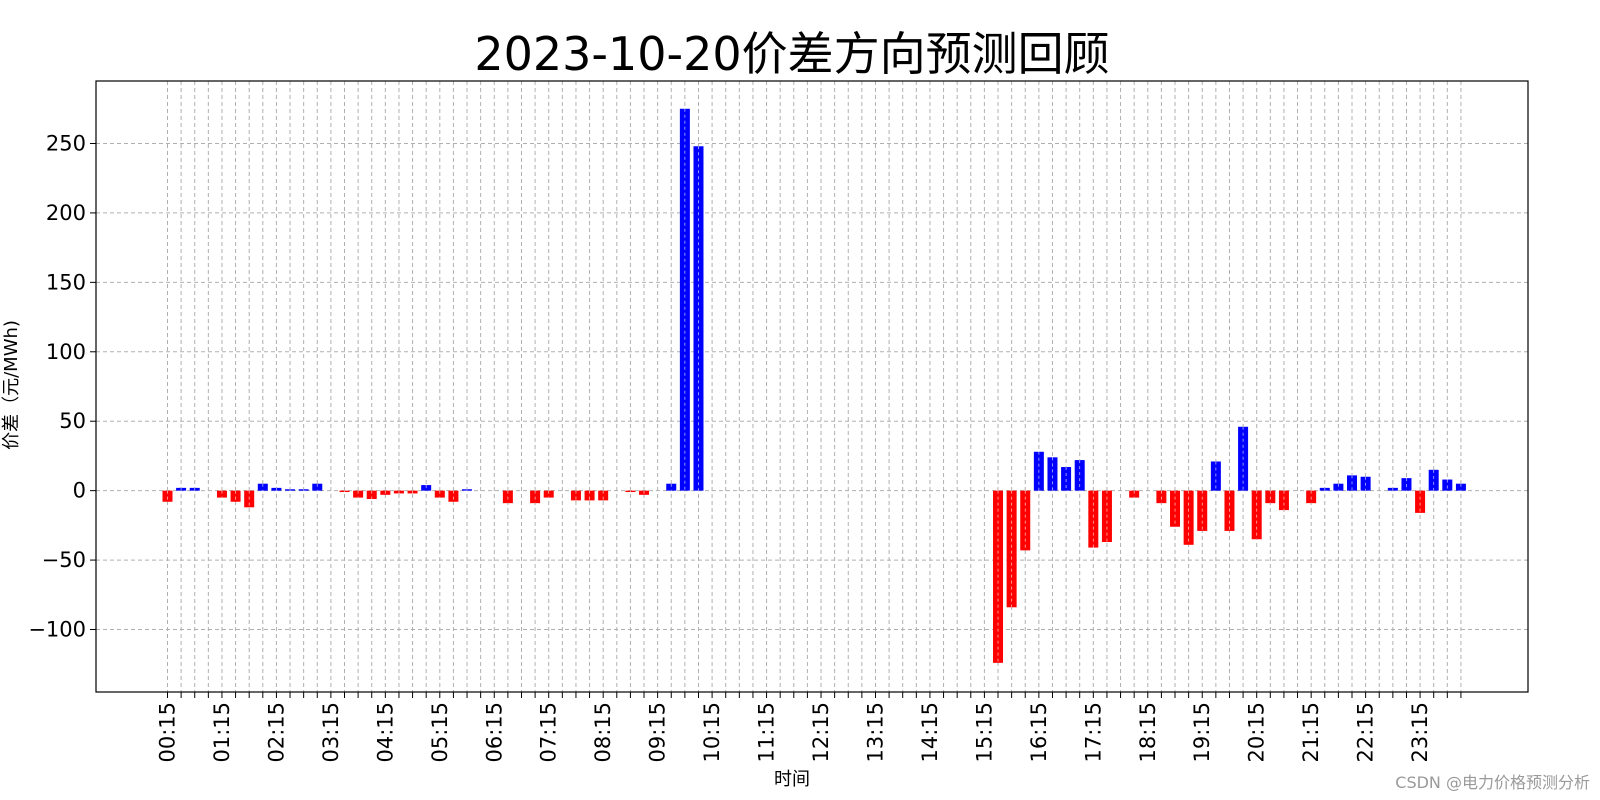 Image resolution: width=1600 pixels, height=800 pixels. Describe the element at coordinates (440, 732) in the screenshot. I see `x-tick-label: 05:15` at that location.